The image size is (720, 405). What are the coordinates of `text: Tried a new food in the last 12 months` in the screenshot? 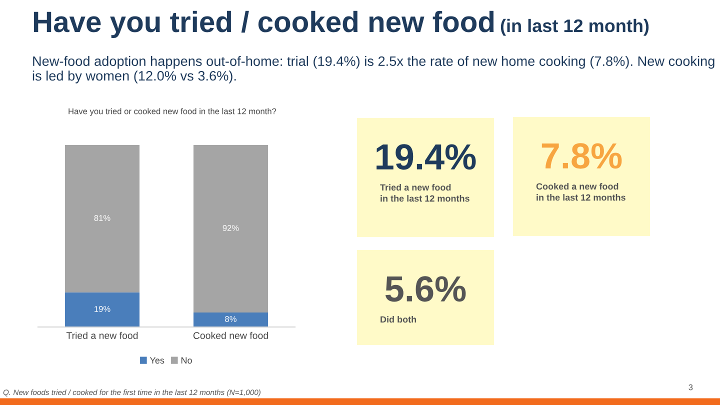 It's located at (425, 193).